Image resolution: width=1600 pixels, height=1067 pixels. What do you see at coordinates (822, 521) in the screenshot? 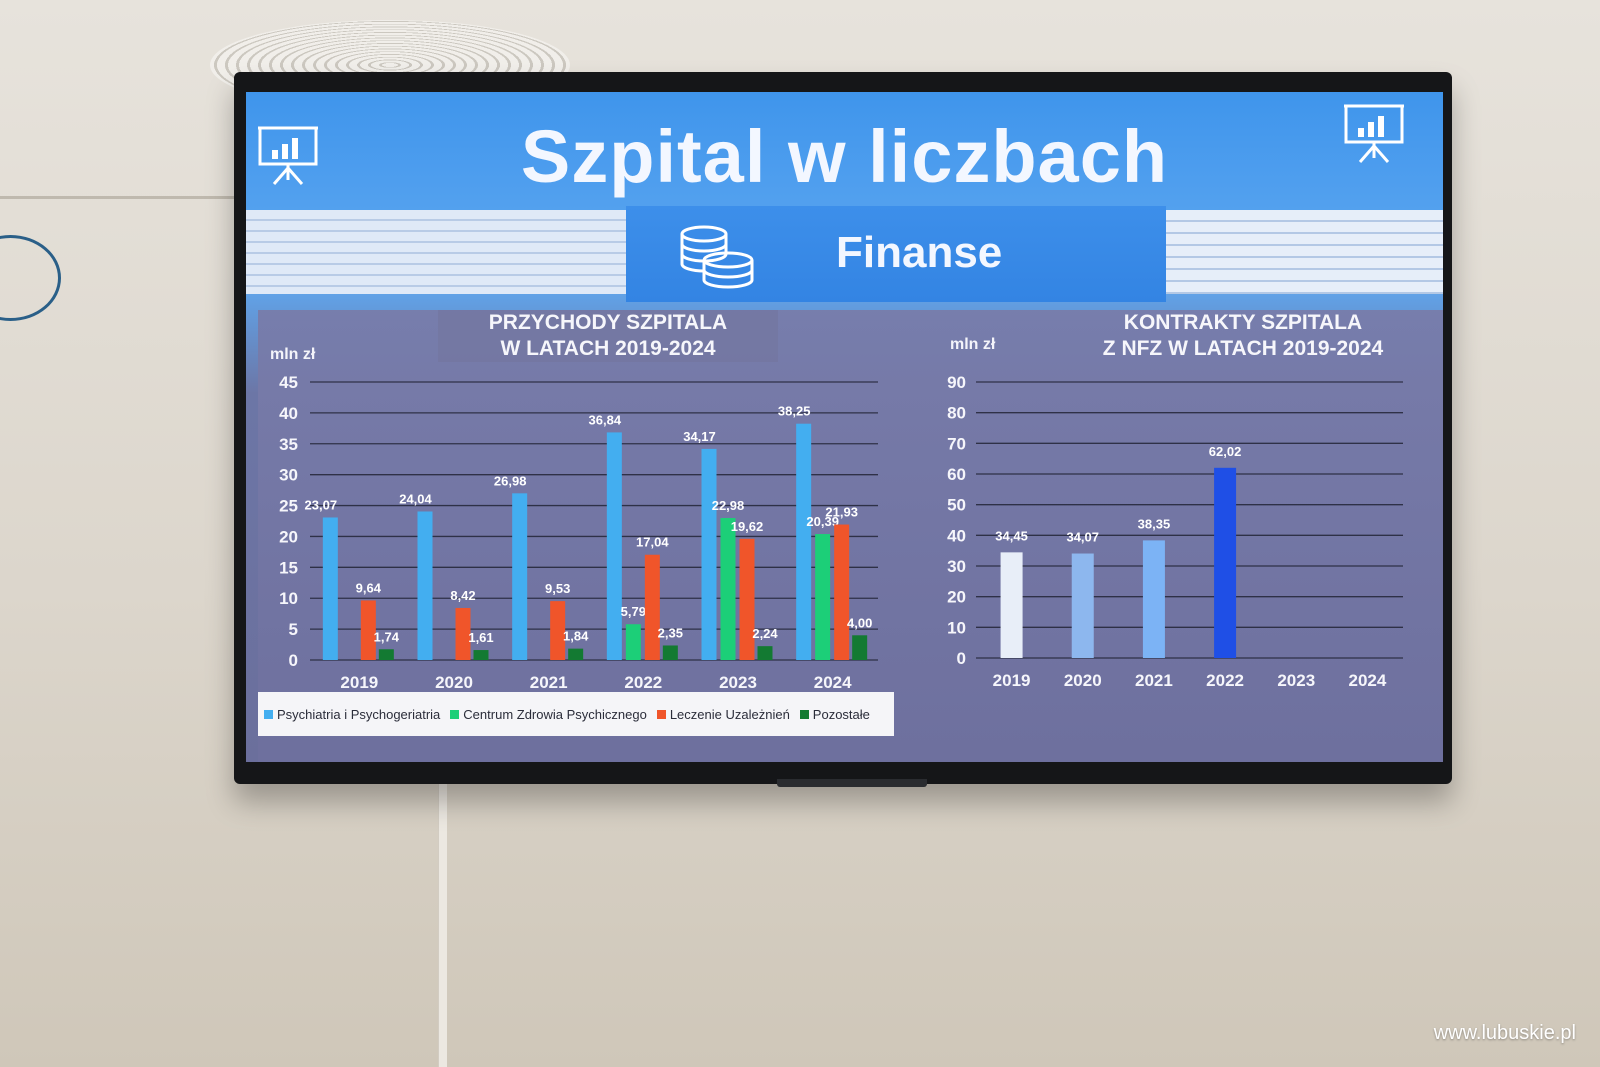
I see `data-label: 20,39` at bounding box center [822, 521].